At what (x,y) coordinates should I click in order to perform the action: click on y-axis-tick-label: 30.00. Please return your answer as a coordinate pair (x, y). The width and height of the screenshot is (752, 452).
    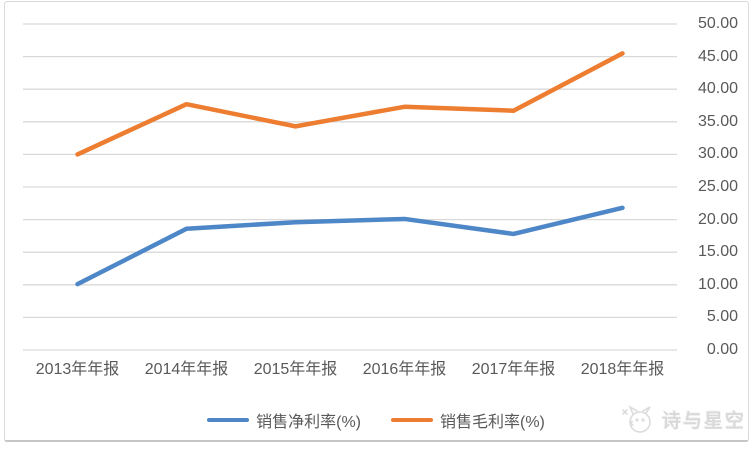
    Looking at the image, I should click on (717, 154).